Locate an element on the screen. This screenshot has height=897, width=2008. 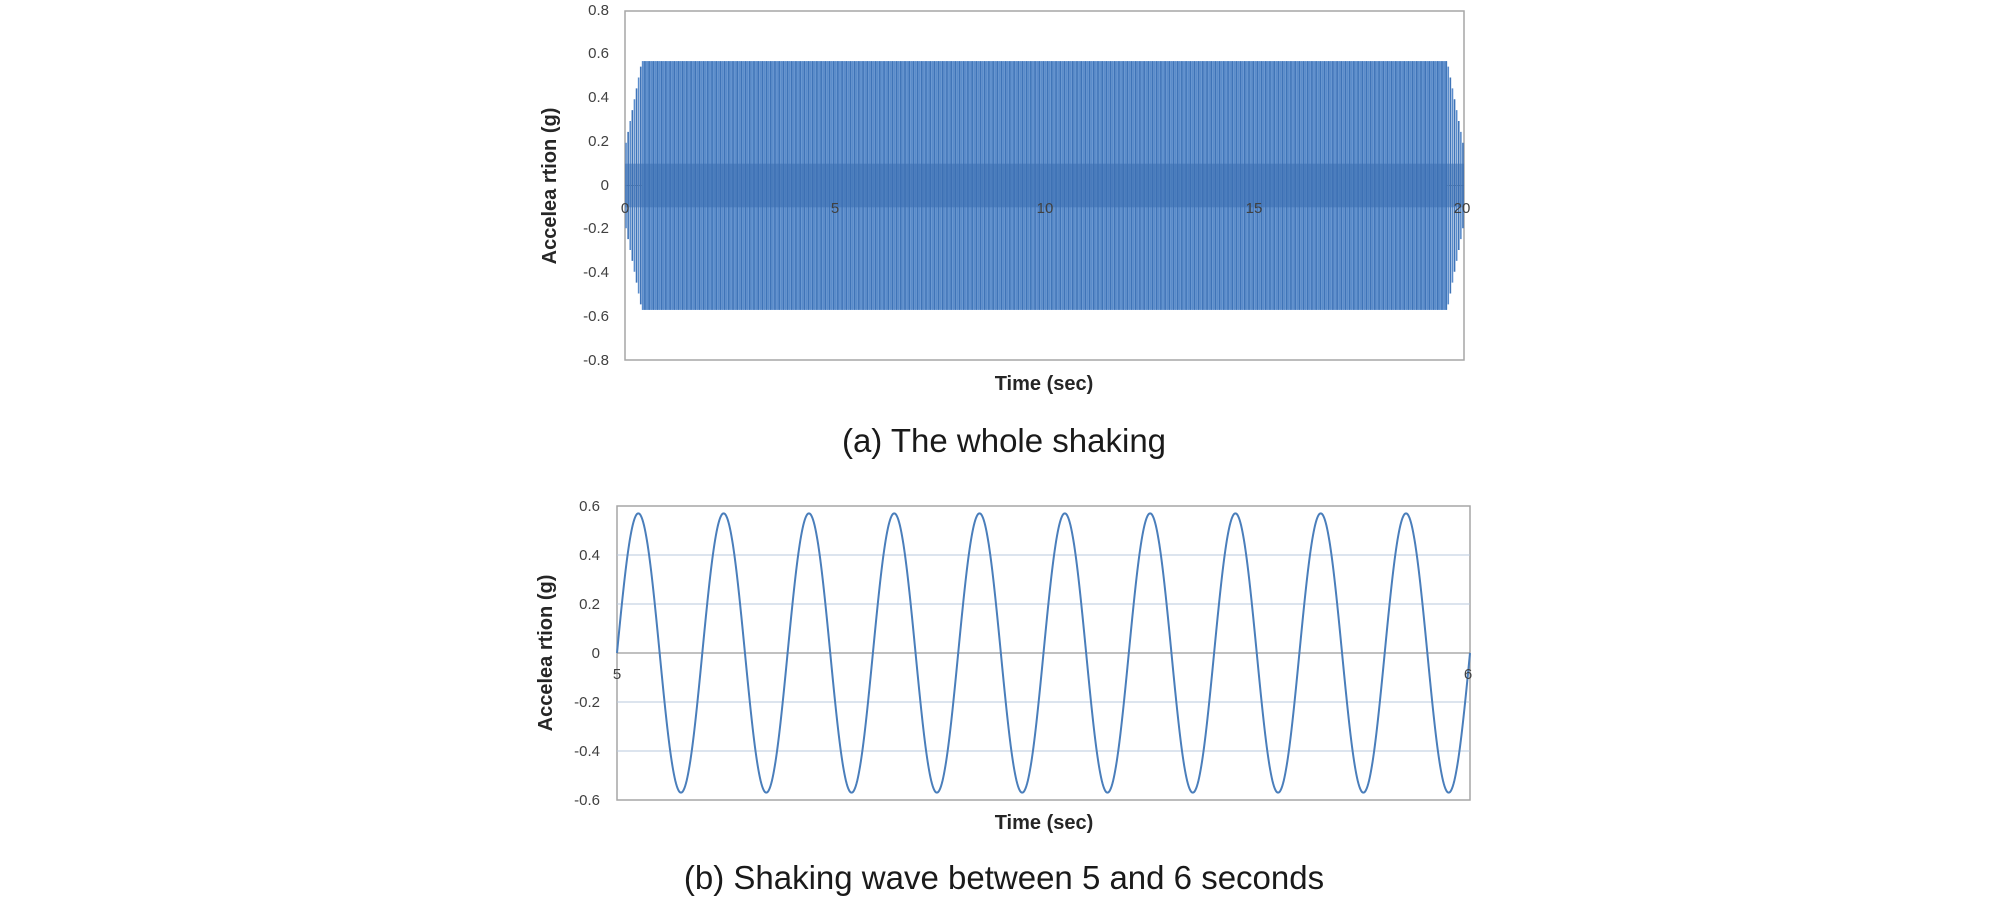
chart-a-x-ticks: 0 5 10 15 20 is located at coordinates (1046, 208).